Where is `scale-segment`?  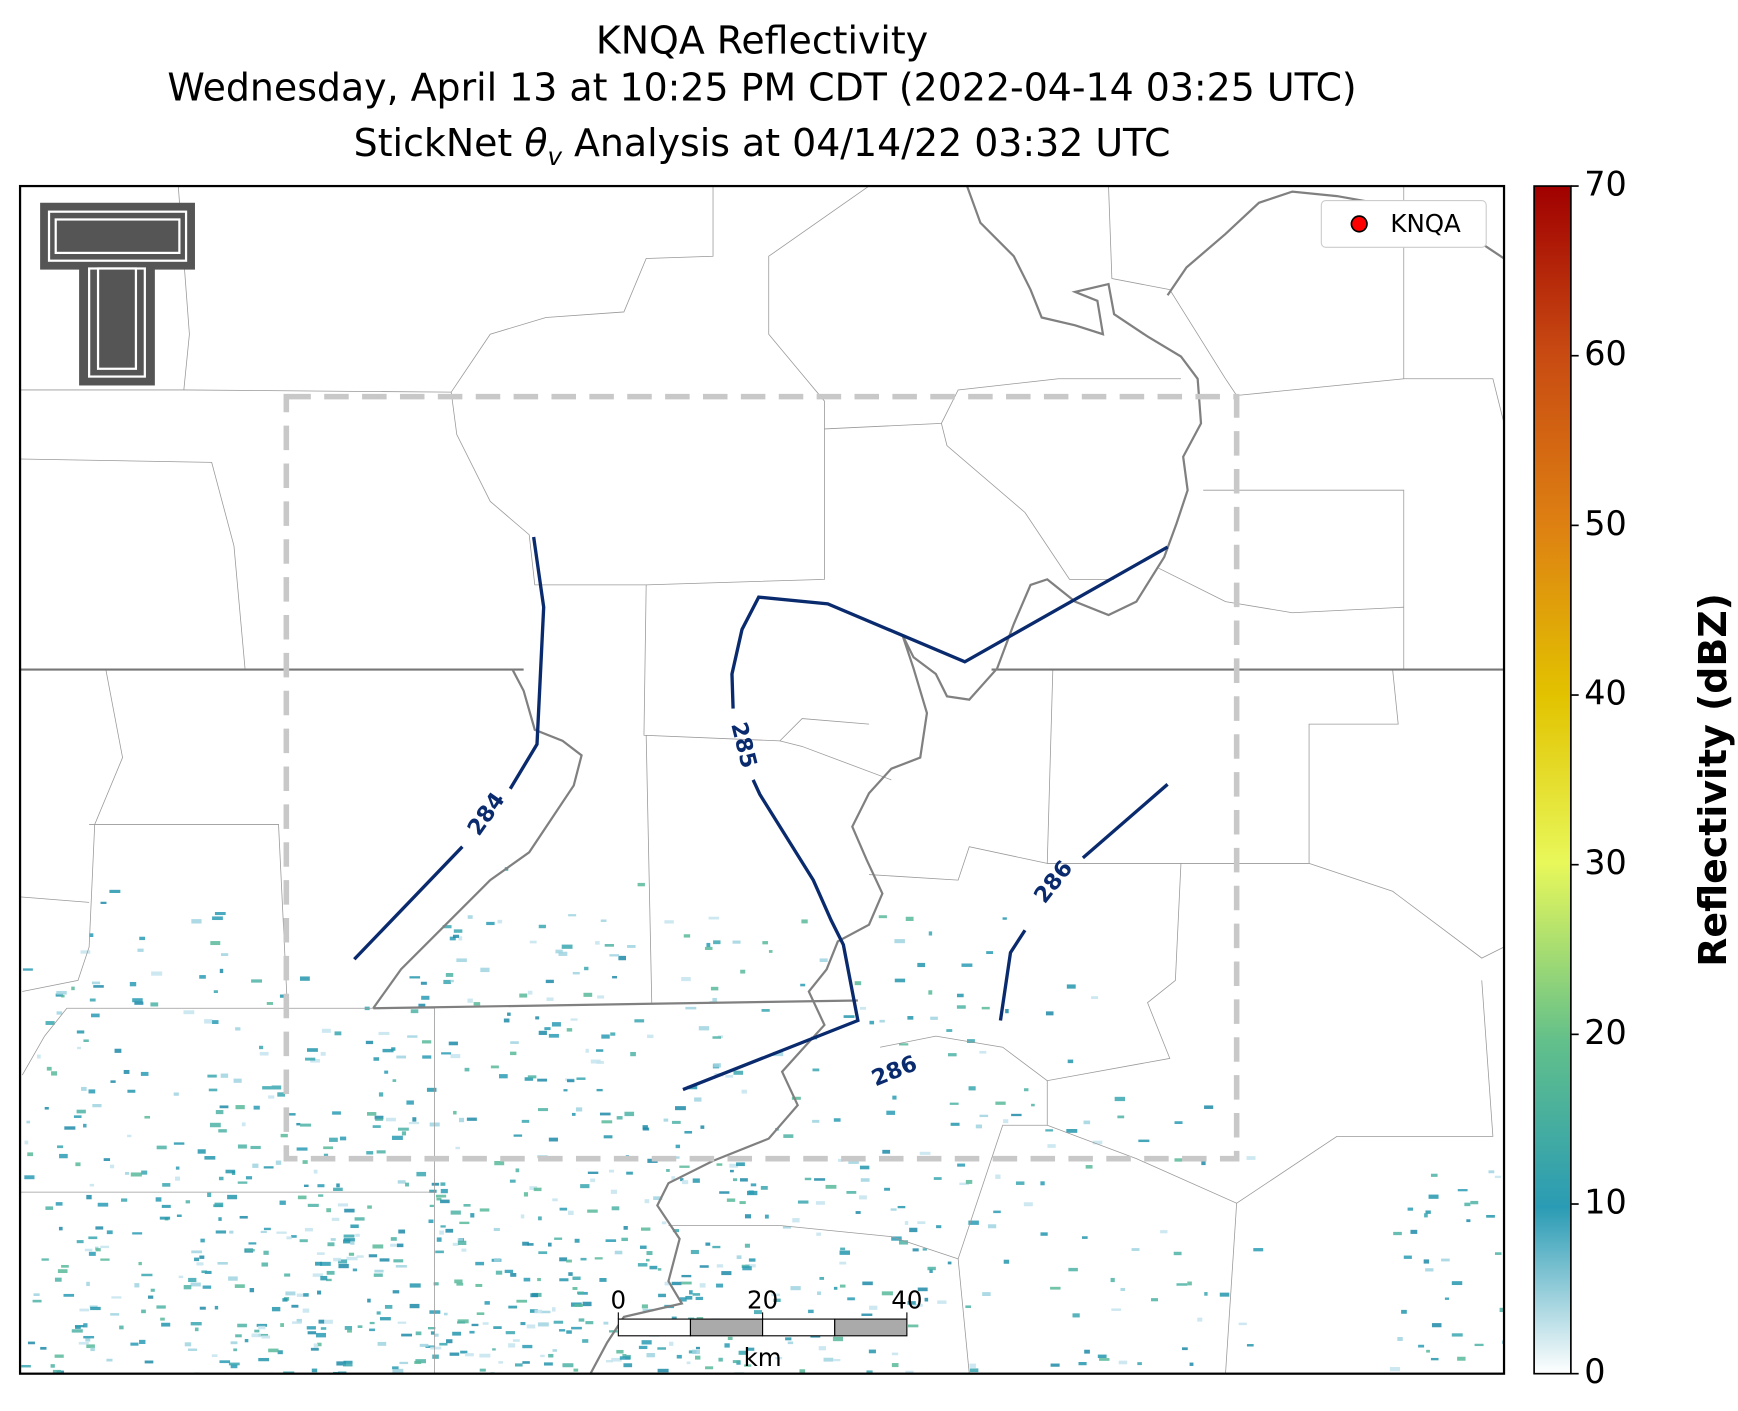
scale-segment is located at coordinates (654, 1327).